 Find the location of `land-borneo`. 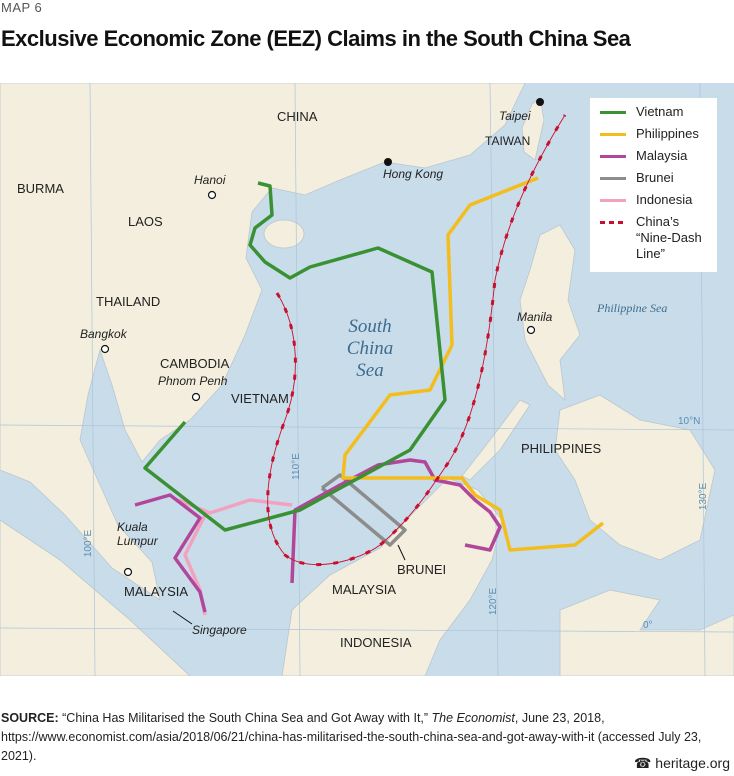

land-borneo is located at coordinates (392, 576).